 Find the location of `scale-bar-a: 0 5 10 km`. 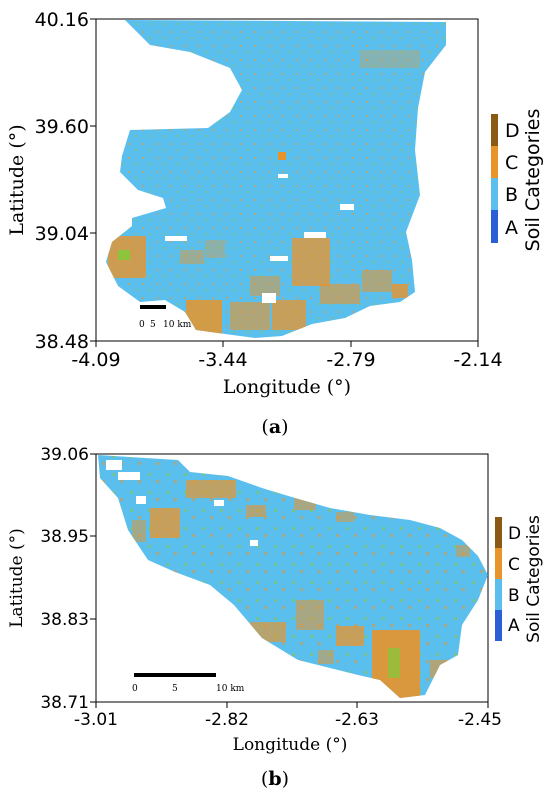

scale-bar-a: 0 5 10 km is located at coordinates (165, 317).